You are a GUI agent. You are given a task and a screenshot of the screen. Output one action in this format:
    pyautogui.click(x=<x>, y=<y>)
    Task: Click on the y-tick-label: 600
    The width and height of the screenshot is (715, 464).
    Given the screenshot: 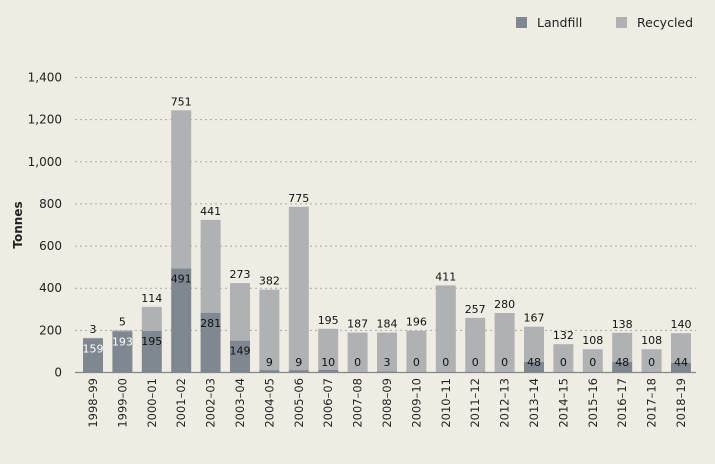 What is the action you would take?
    pyautogui.click(x=50, y=246)
    